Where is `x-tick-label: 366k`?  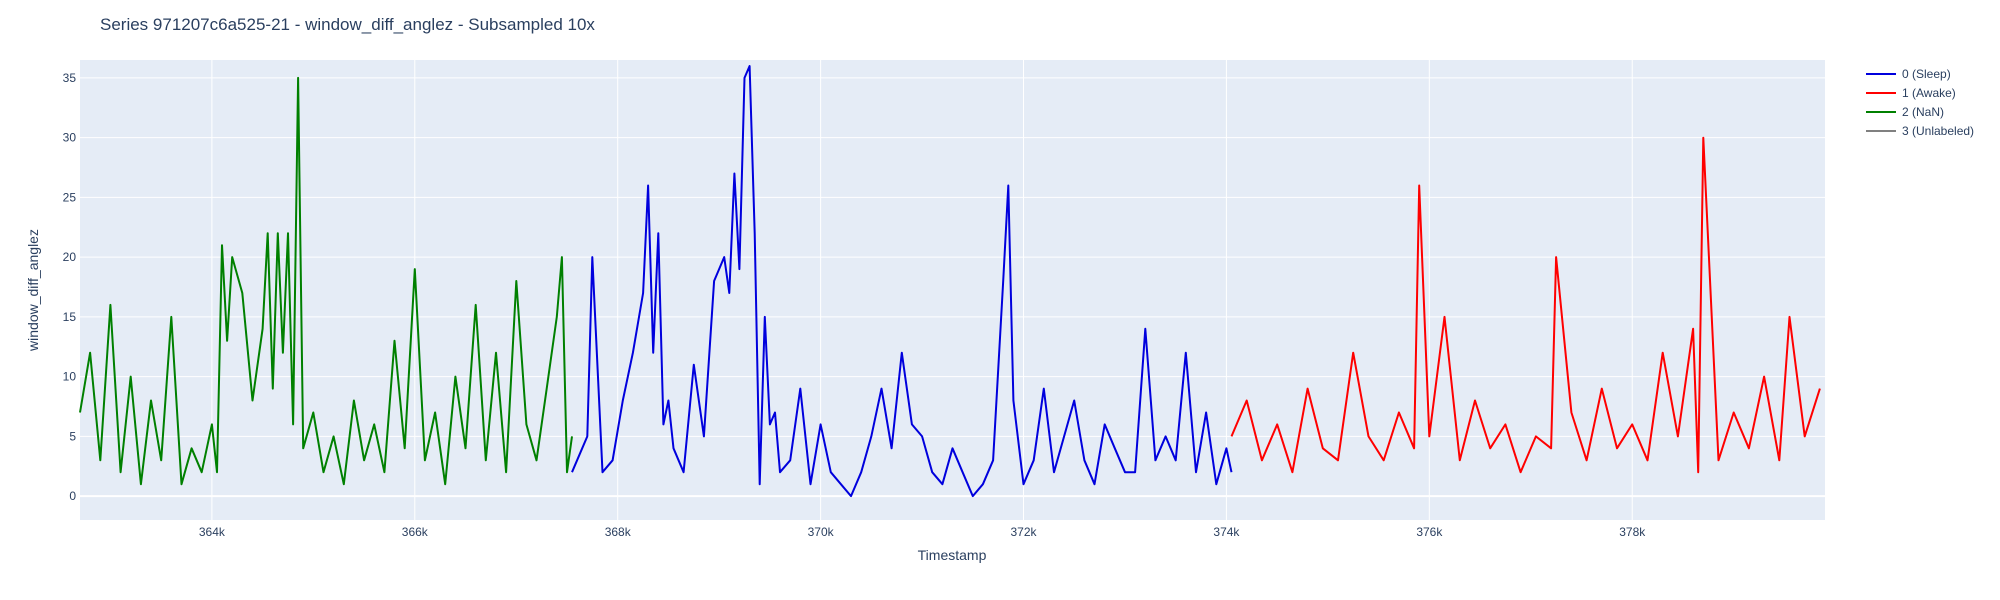 x-tick-label: 366k is located at coordinates (415, 532).